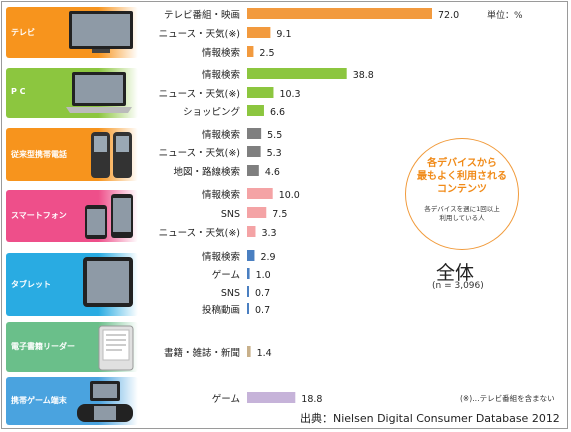 The height and width of the screenshot is (432, 571). Describe the element at coordinates (266, 53) in the screenshot. I see `value-label: 2.5` at that location.